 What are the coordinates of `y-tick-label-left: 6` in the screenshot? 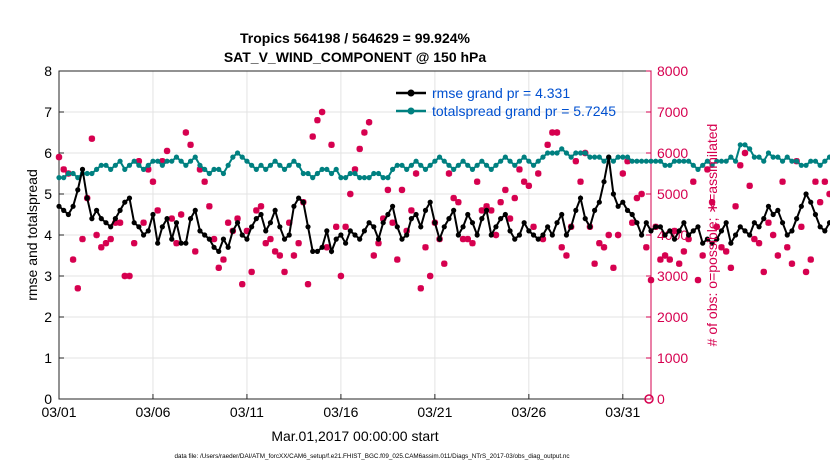 It's located at (48, 153).